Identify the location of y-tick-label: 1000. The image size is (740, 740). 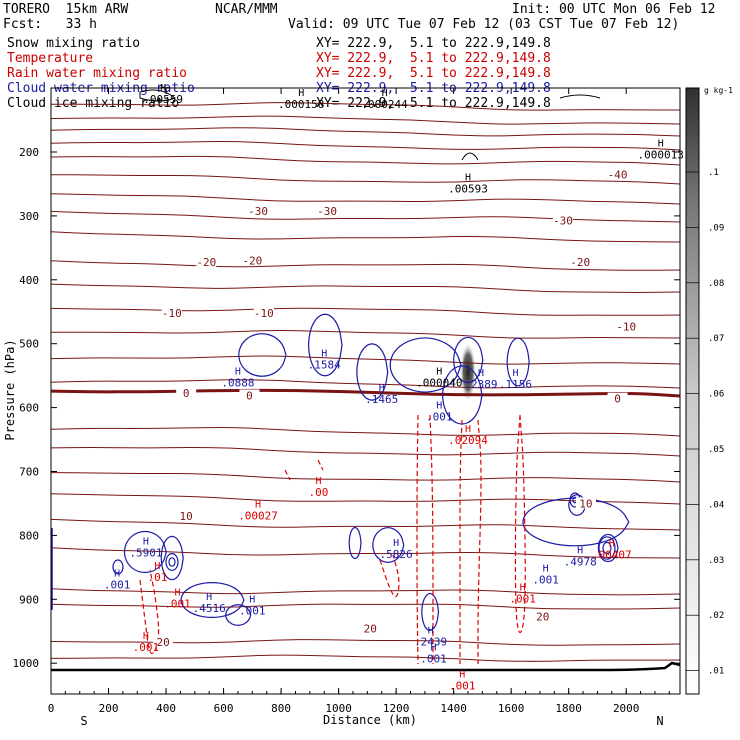
(26, 663).